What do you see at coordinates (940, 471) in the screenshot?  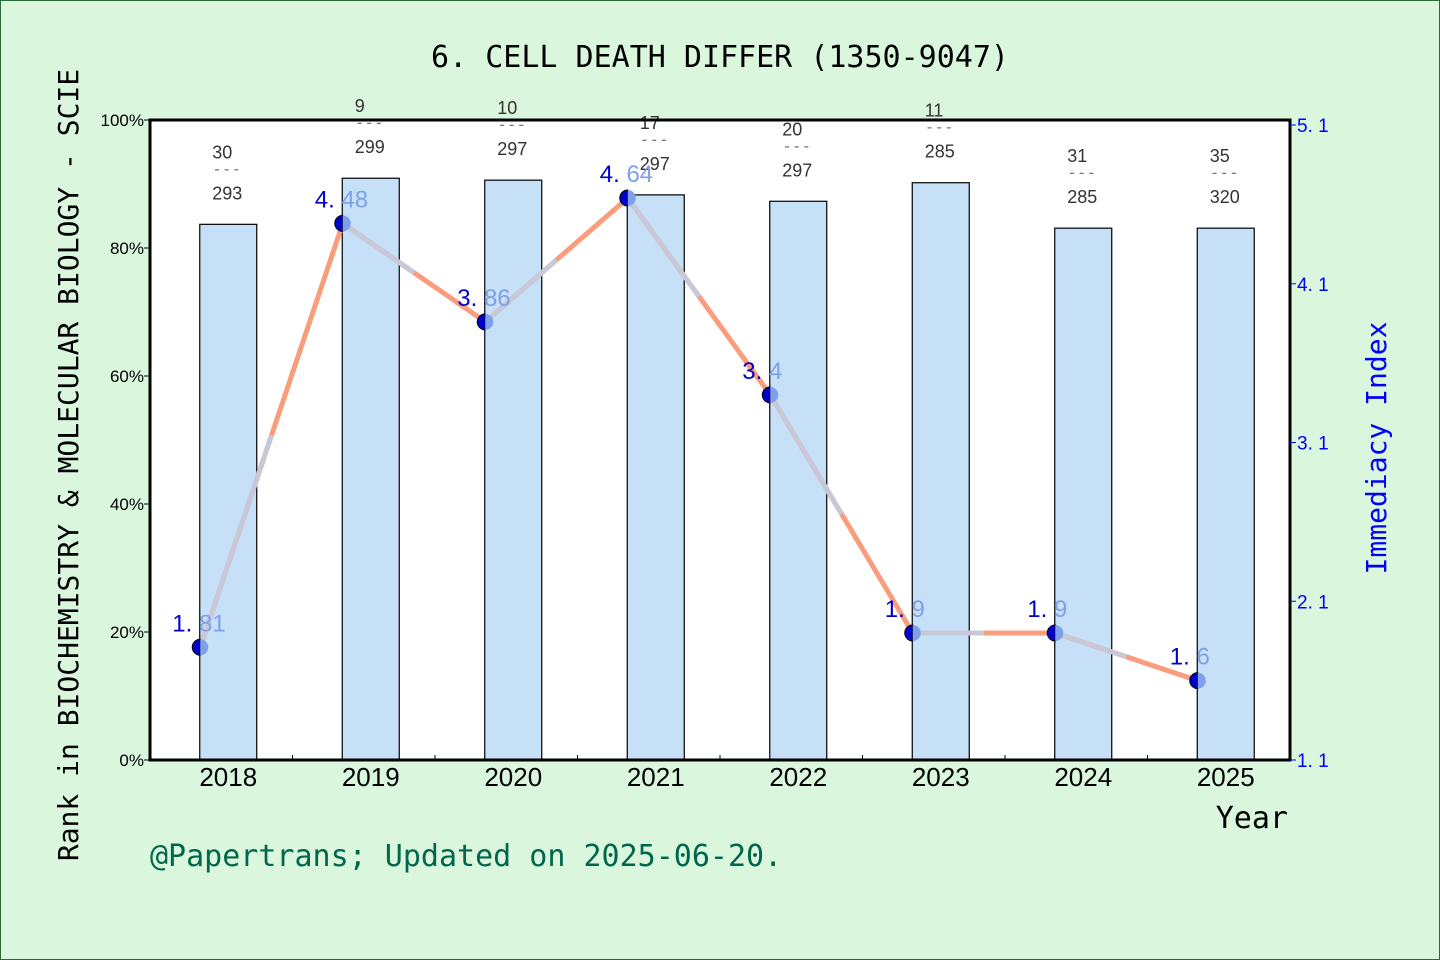 I see `bar-2023` at bounding box center [940, 471].